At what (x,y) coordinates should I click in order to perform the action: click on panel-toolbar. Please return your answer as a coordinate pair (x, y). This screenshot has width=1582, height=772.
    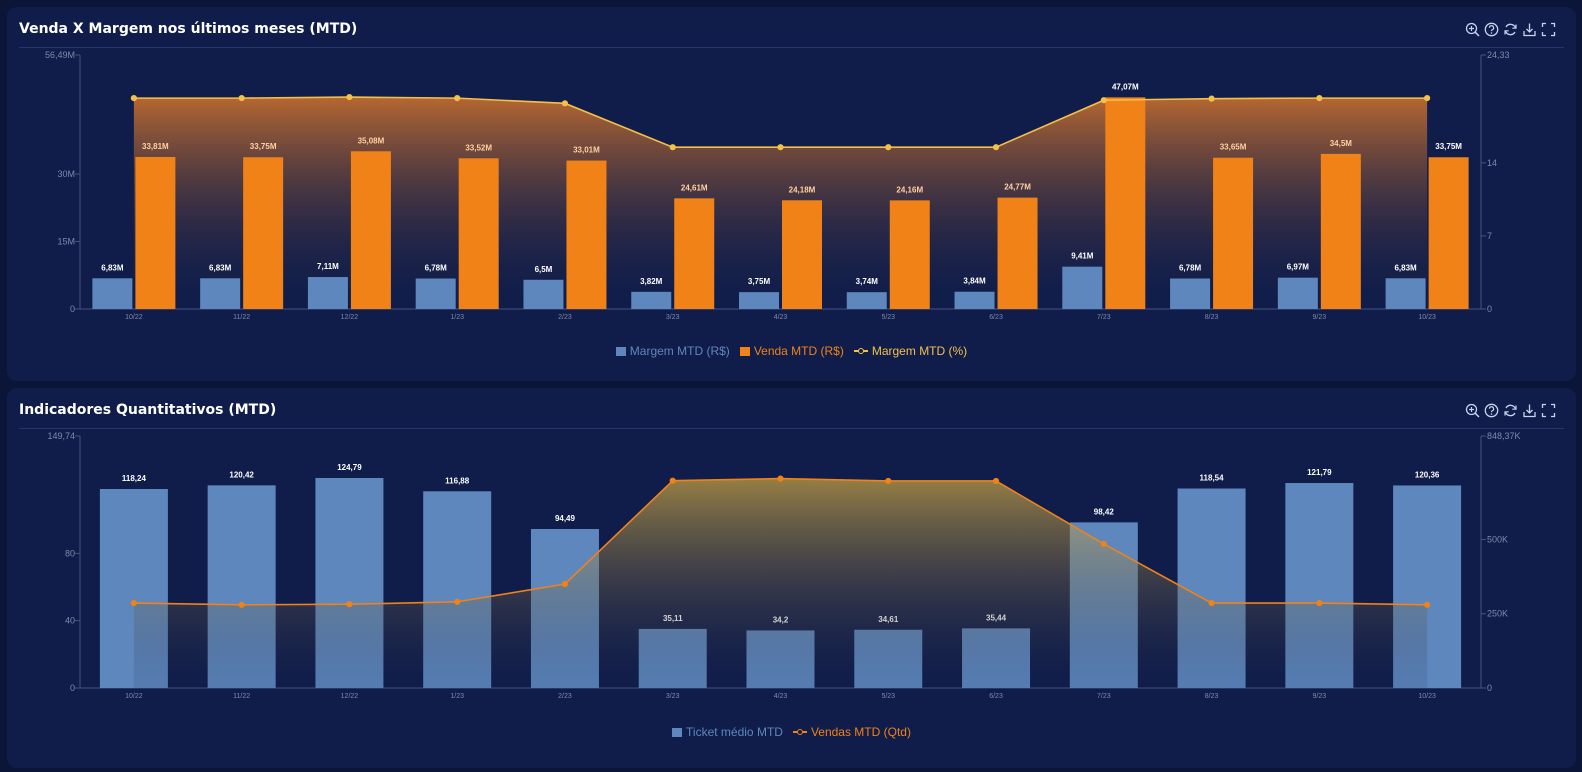
    Looking at the image, I should click on (1510, 29).